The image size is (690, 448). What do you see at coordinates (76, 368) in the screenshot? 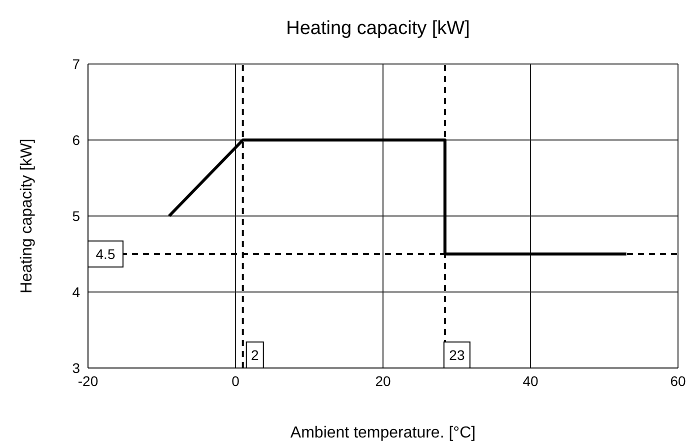
I see `y-tick-label: 3` at bounding box center [76, 368].